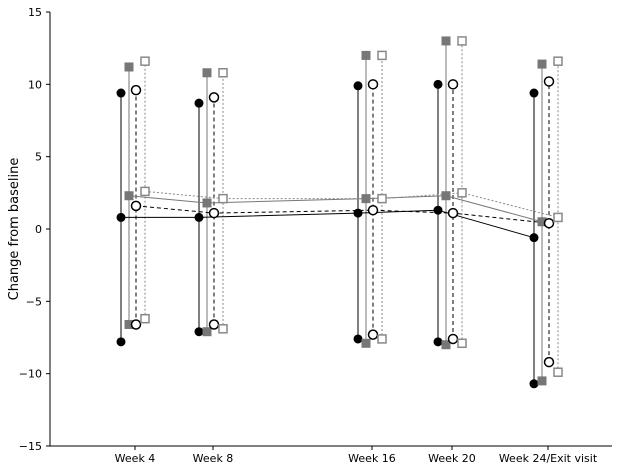 The image size is (617, 469). What do you see at coordinates (548, 458) in the screenshot?
I see `x-tick-label: Week 24/Exit visit` at bounding box center [548, 458].